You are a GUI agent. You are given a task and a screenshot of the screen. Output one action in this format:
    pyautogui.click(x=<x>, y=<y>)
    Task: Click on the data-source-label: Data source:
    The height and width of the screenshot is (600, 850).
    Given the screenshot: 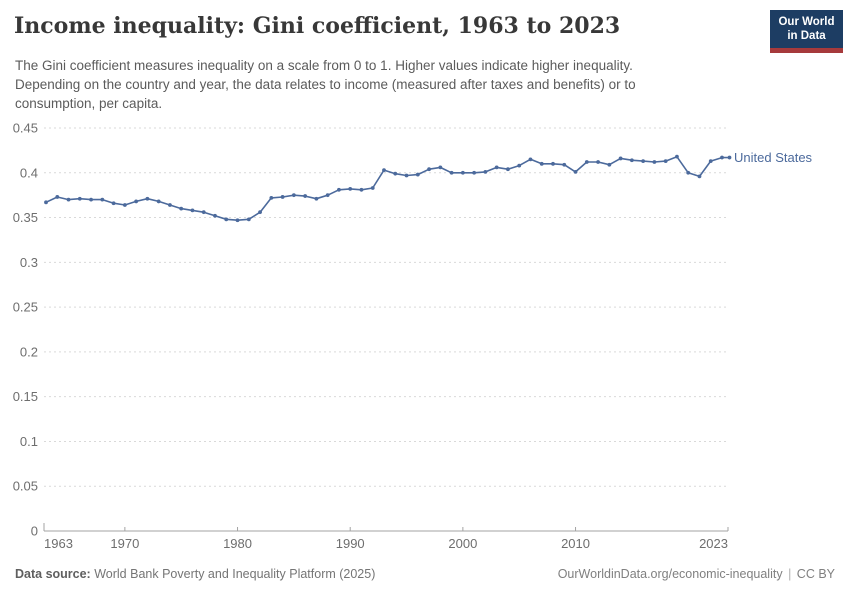 What is the action you would take?
    pyautogui.click(x=53, y=574)
    